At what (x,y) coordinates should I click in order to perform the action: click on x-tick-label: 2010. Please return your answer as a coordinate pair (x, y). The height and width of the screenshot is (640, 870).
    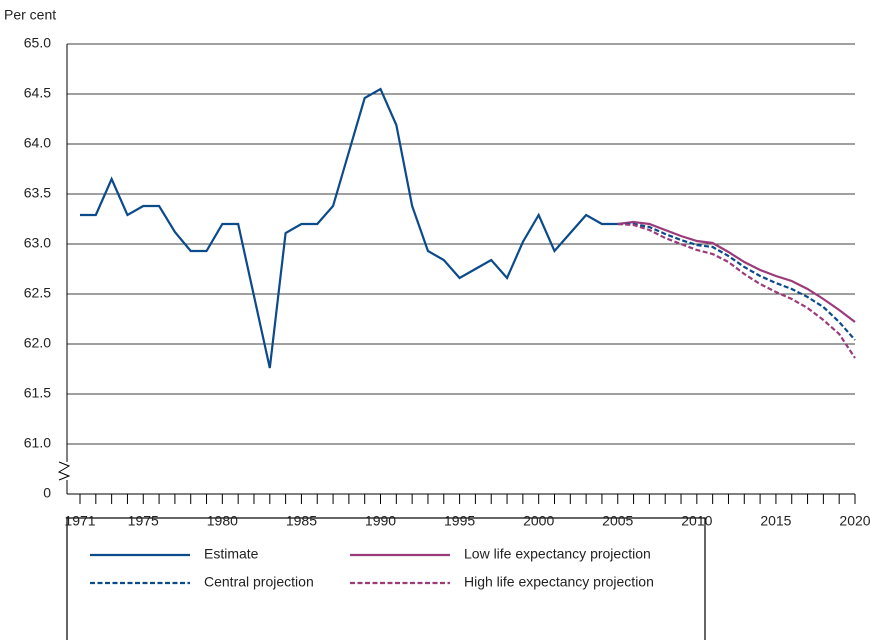
    Looking at the image, I should click on (696, 521).